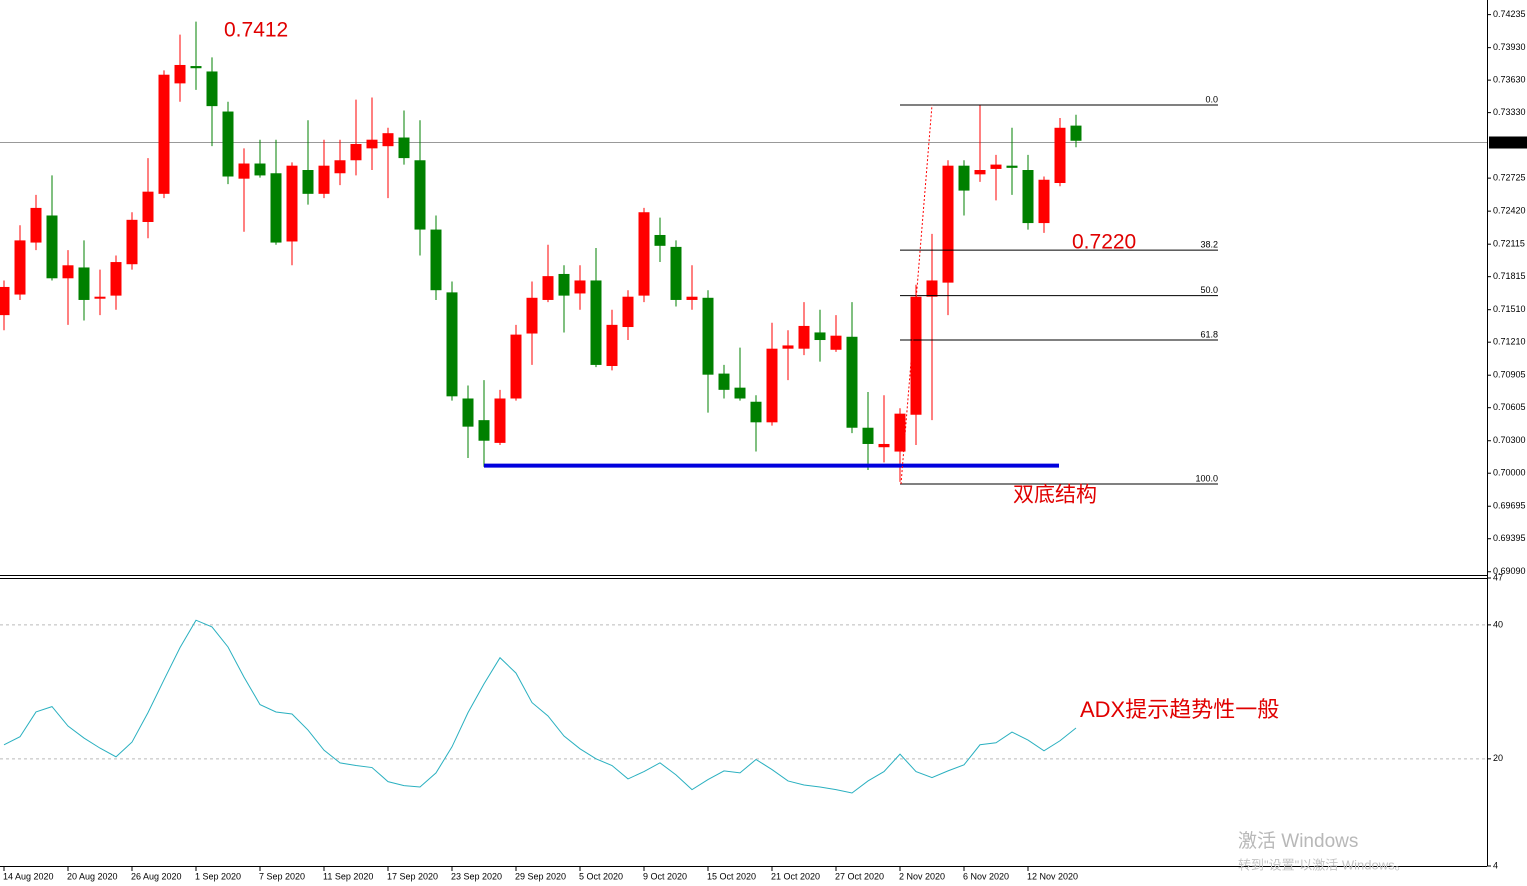  Describe the element at coordinates (1509, 473) in the screenshot. I see `y-tick-label: 0.70000` at that location.